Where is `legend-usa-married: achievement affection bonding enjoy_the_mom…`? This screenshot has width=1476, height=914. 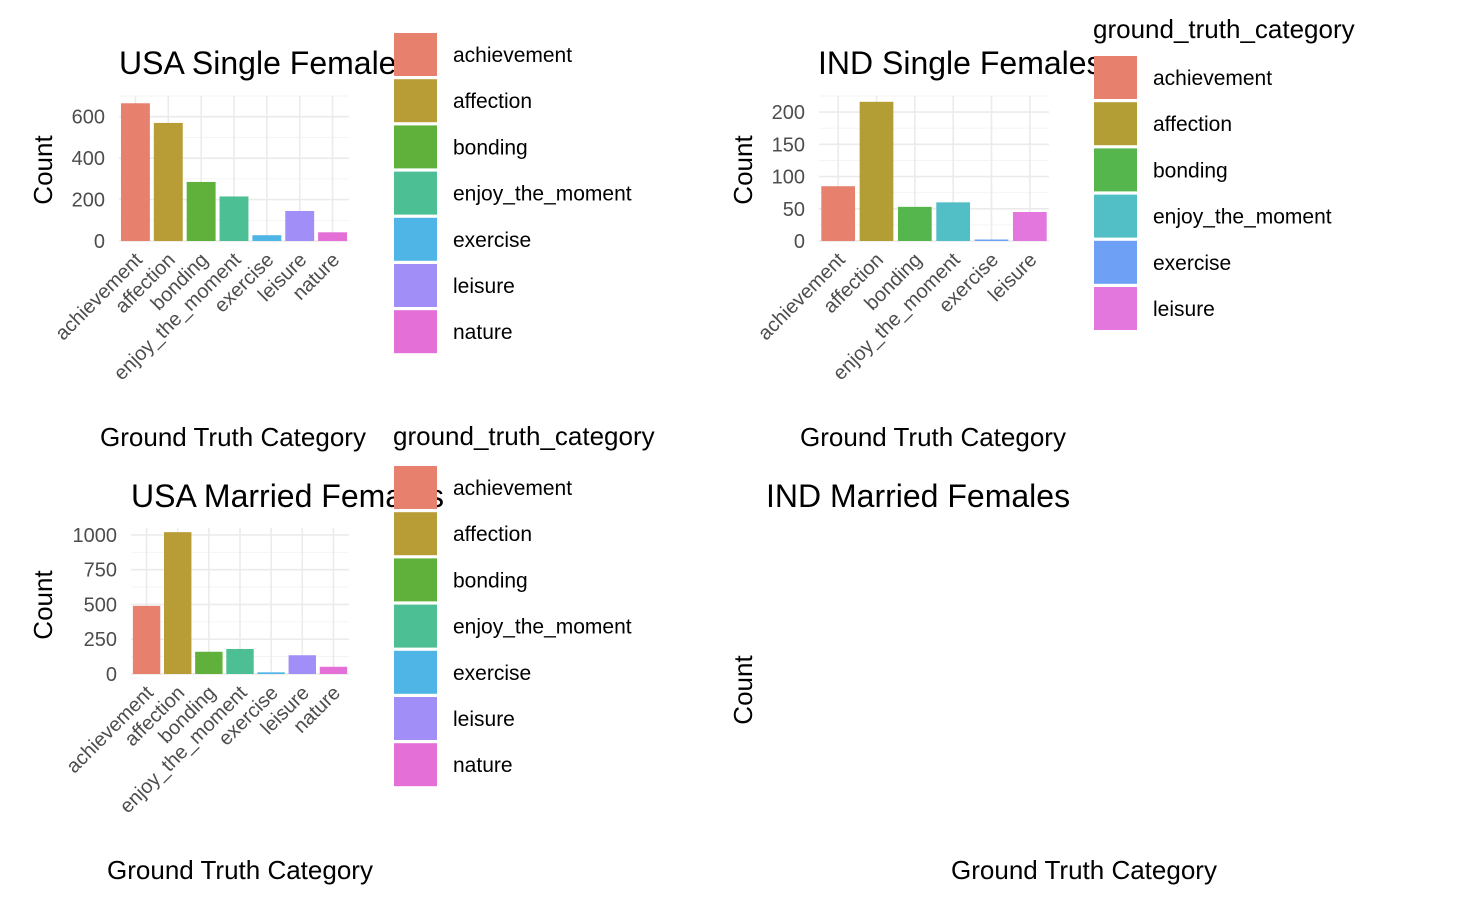
legend-usa-married: achievement affection bonding enjoy_the_mom… is located at coordinates (513, 626).